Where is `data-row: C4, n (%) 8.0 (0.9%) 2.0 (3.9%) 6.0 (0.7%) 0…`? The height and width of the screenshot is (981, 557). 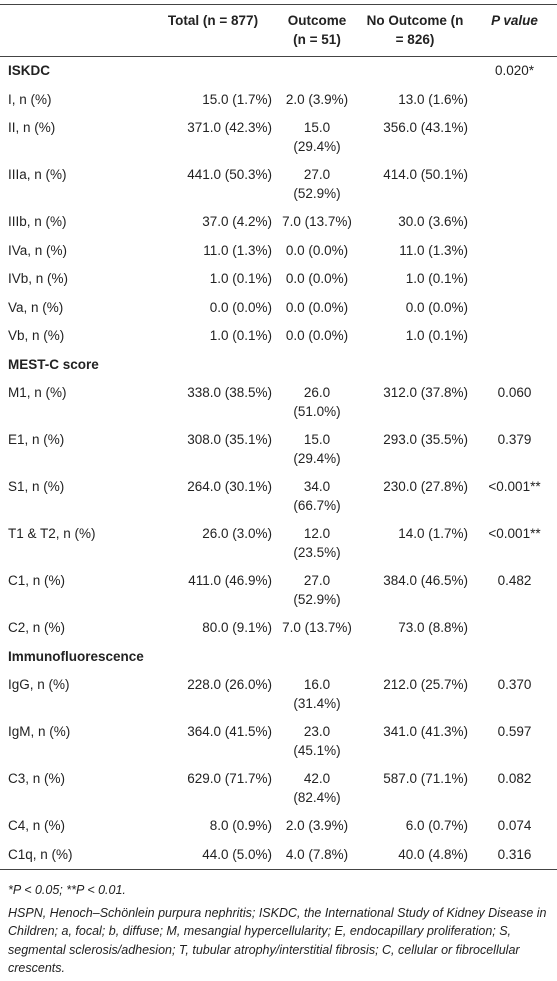
data-row: C4, n (%) 8.0 (0.9%) 2.0 (3.9%) 6.0 (0.7%) 0… is located at coordinates (278, 826).